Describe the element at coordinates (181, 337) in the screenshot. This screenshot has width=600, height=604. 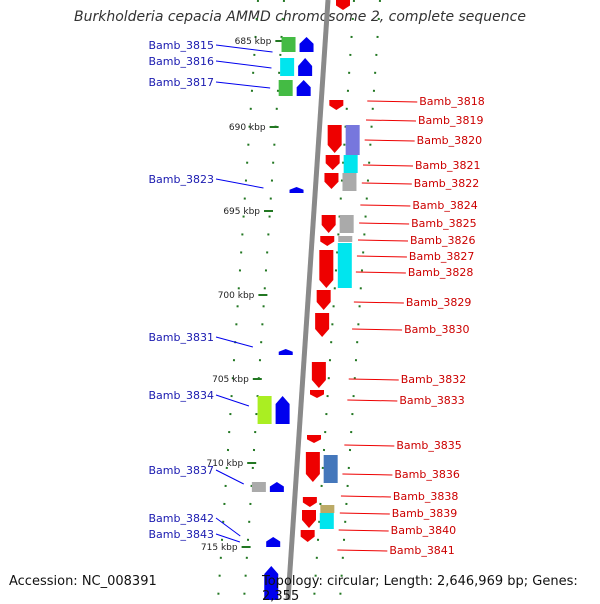
I see `gene-label-Bamb_3831: Bamb_3831` at that location.